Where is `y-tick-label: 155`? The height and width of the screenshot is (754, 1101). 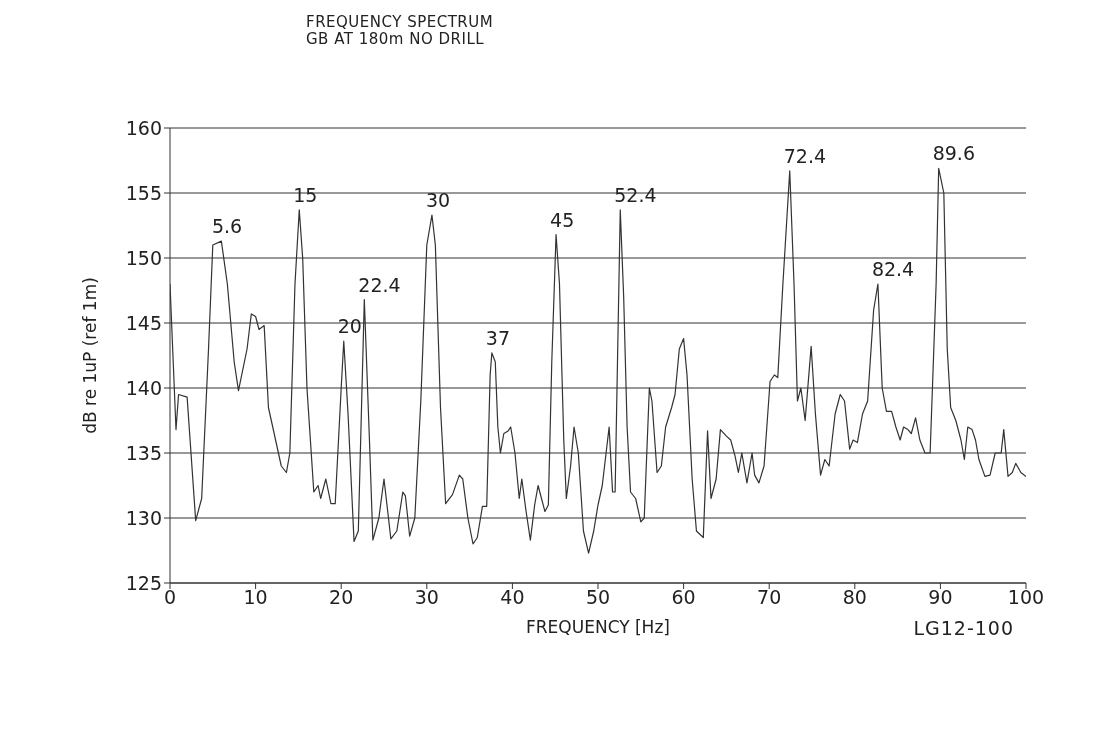
y-tick-label: 155 is located at coordinates (143, 192).